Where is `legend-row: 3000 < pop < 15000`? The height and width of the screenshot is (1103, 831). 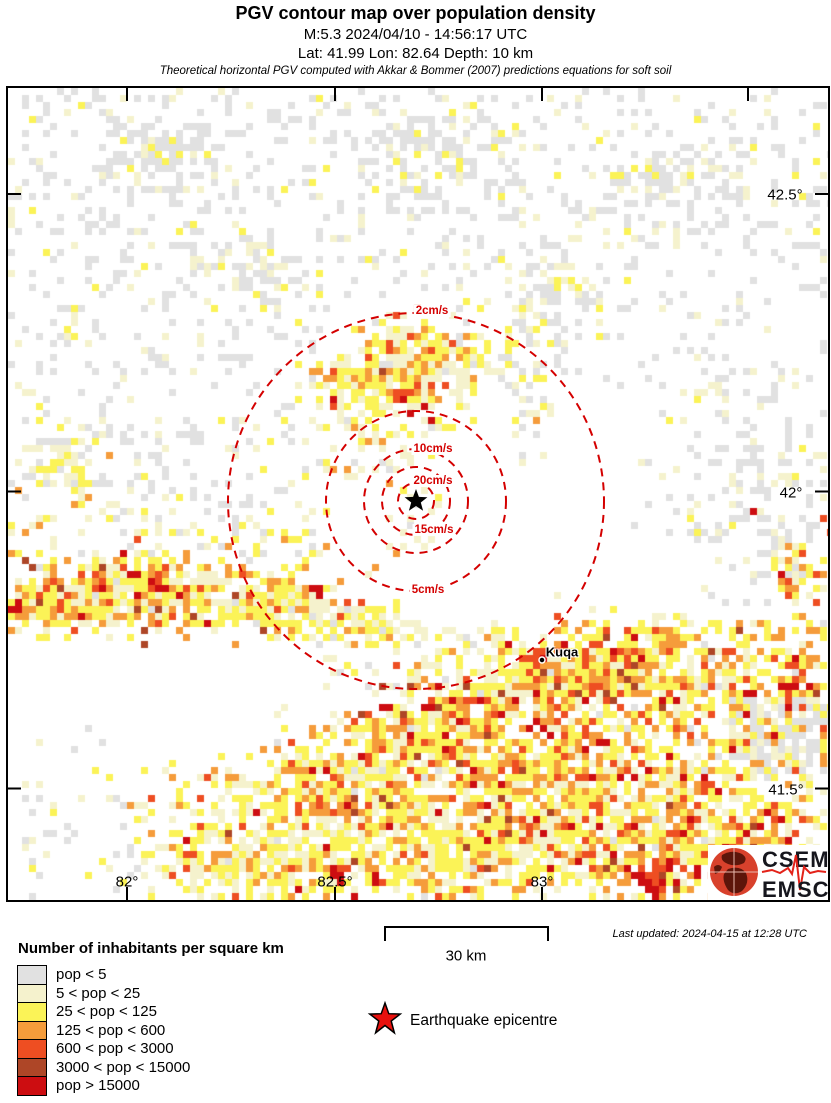
legend-row: 3000 < pop < 15000 is located at coordinates (104, 1067).